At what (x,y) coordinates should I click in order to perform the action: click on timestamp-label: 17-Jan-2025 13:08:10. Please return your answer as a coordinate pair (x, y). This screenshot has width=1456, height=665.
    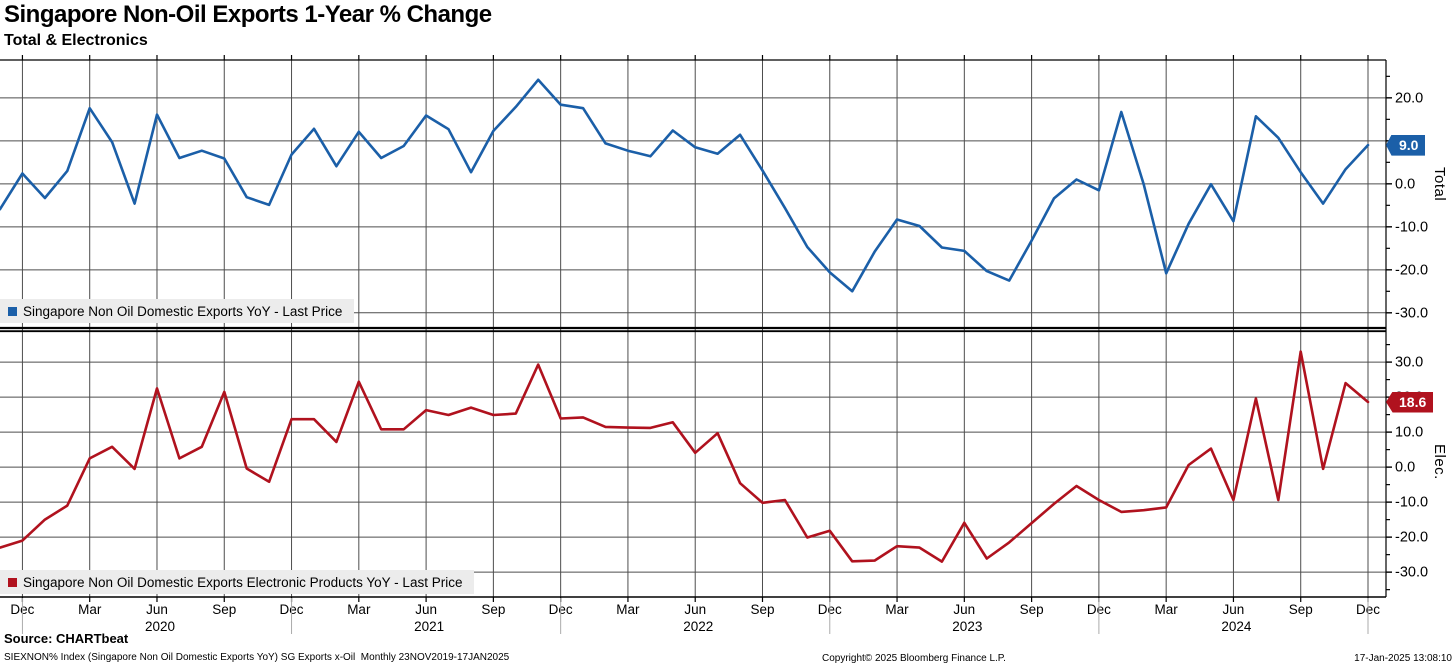
    Looking at the image, I should click on (1403, 658).